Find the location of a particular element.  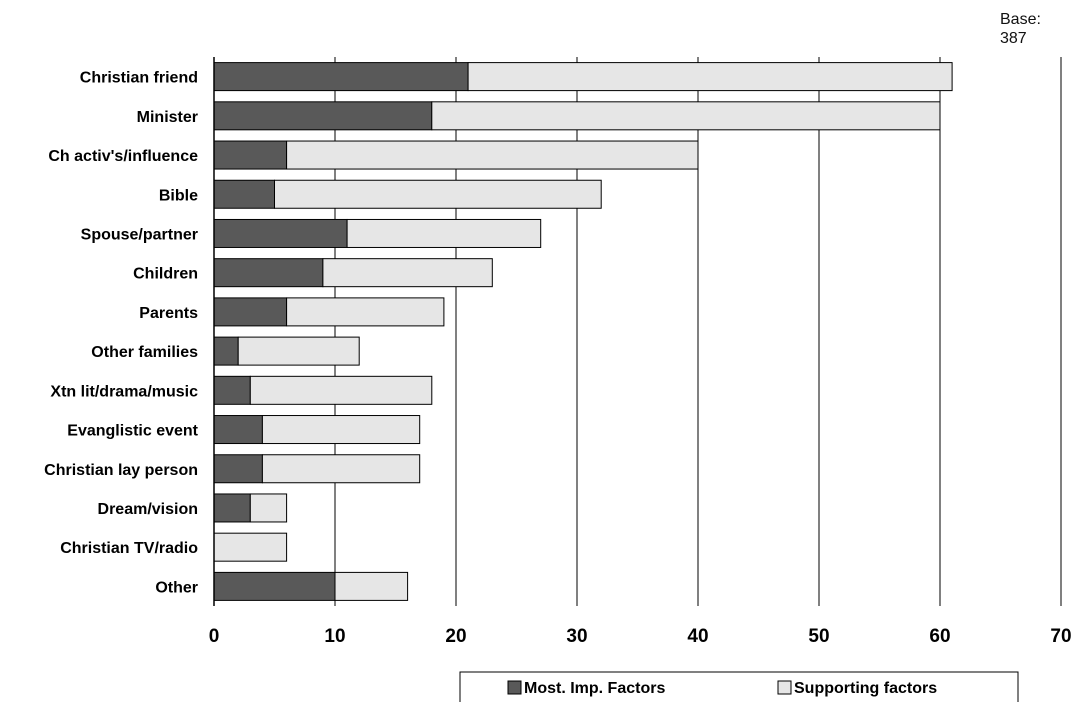

category-label: Minister is located at coordinates (167, 117).